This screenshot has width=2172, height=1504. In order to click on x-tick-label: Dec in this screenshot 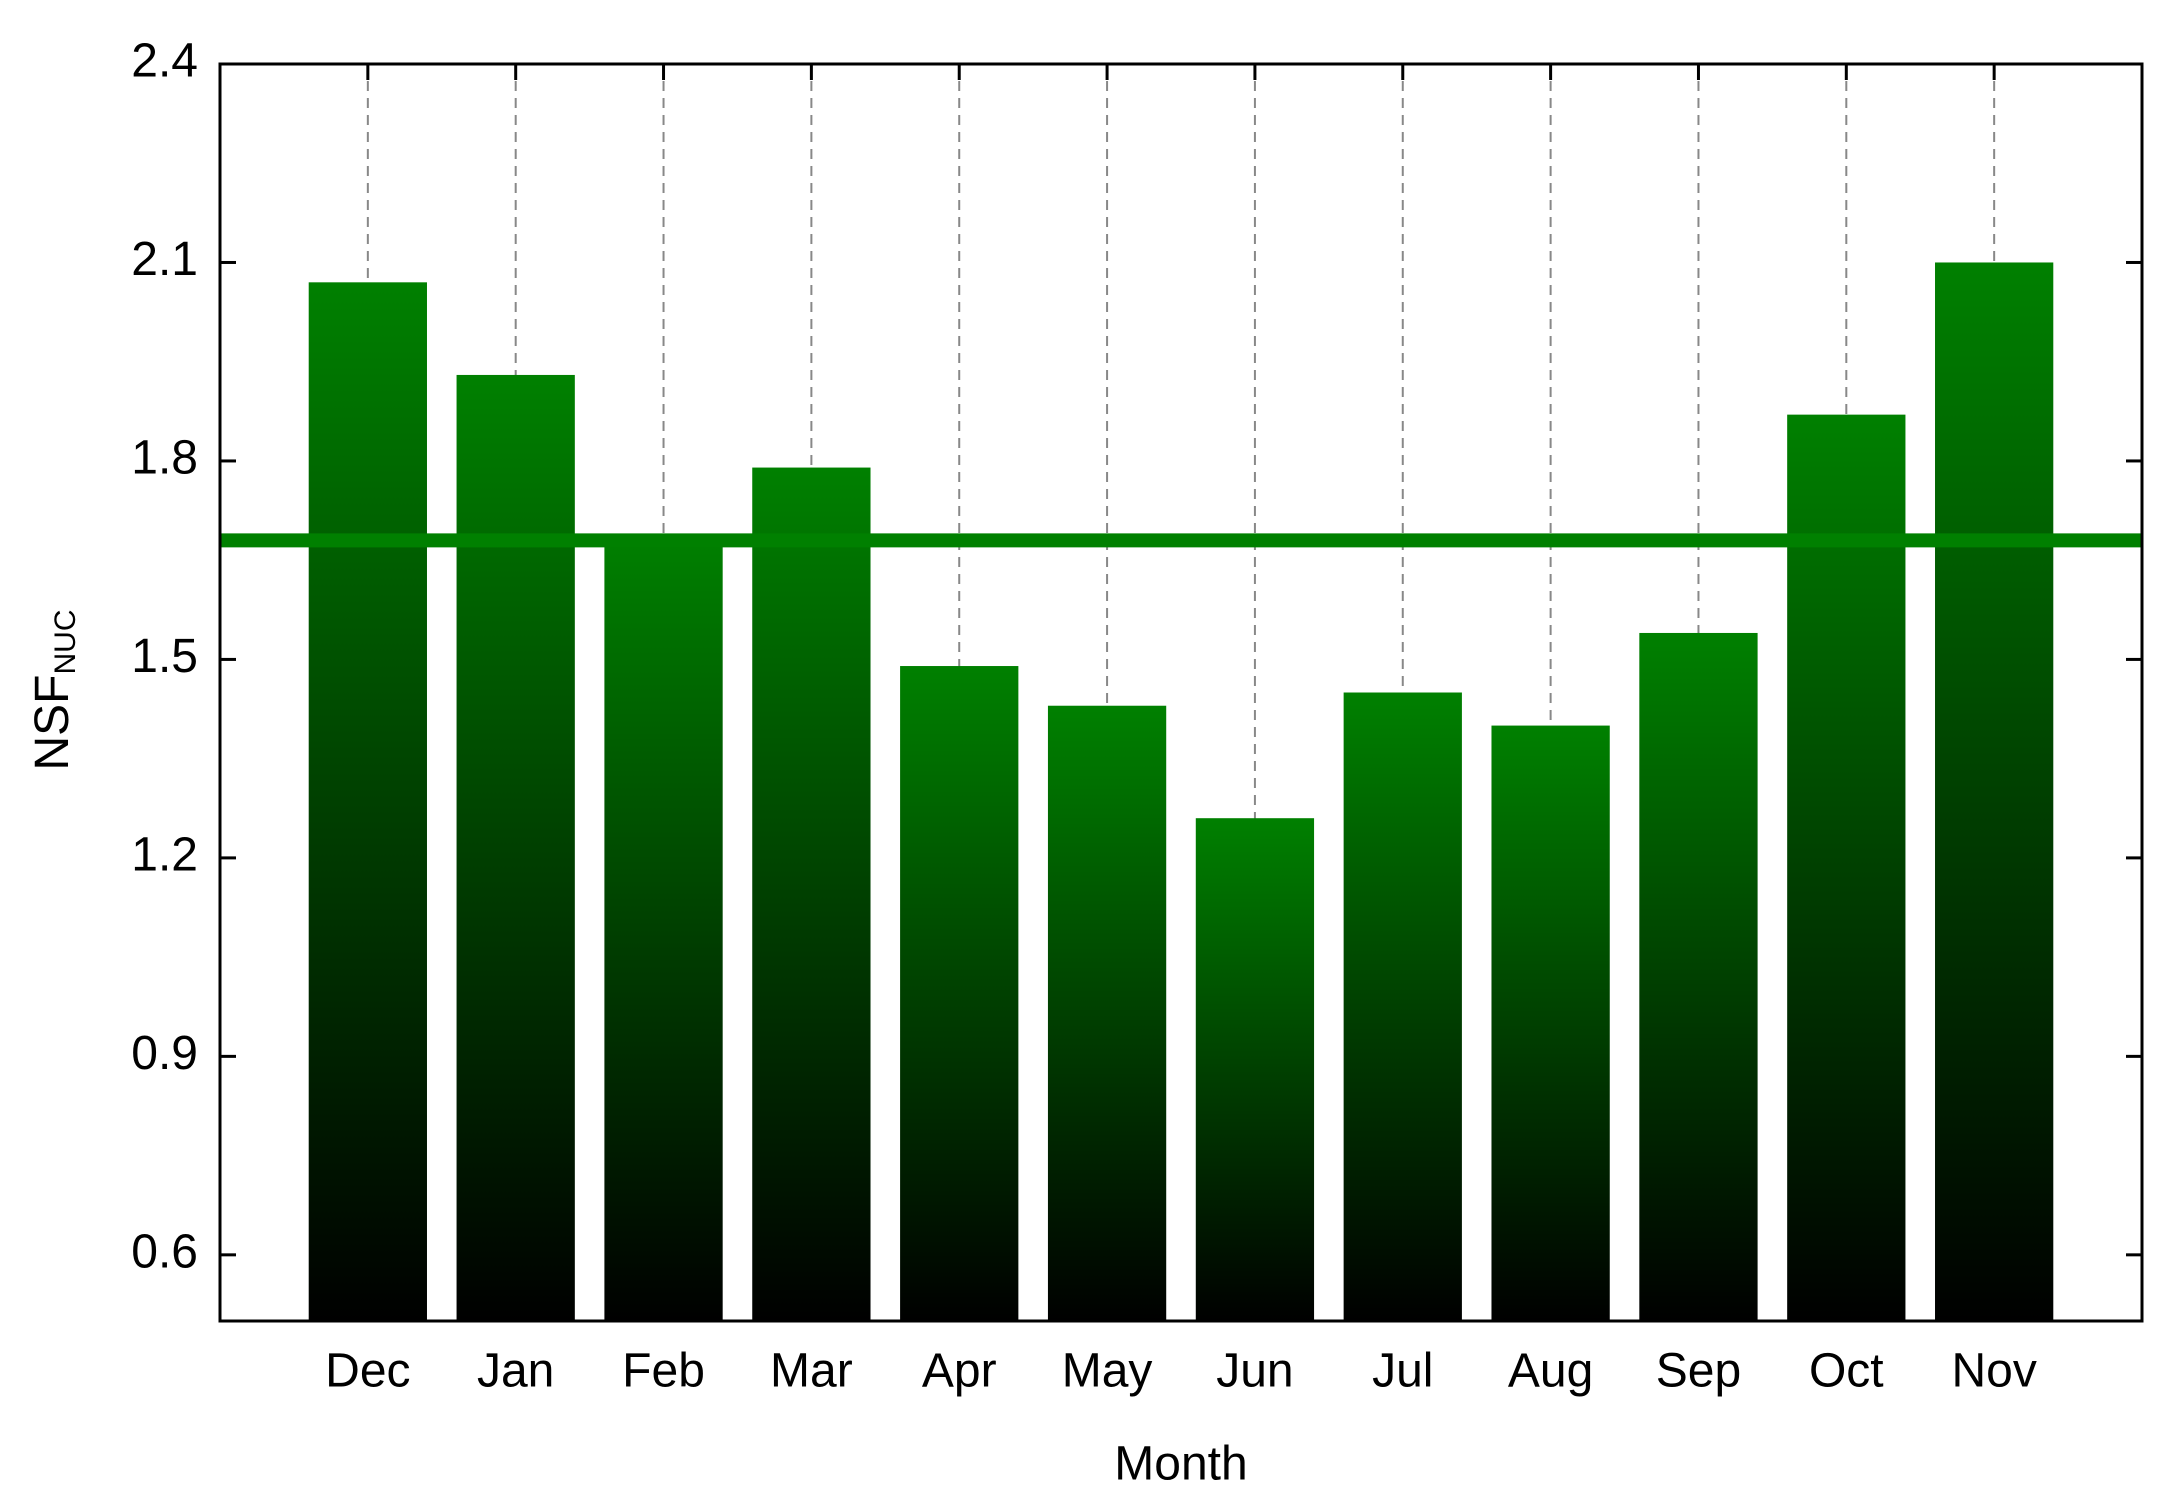, I will do `click(367, 1371)`.